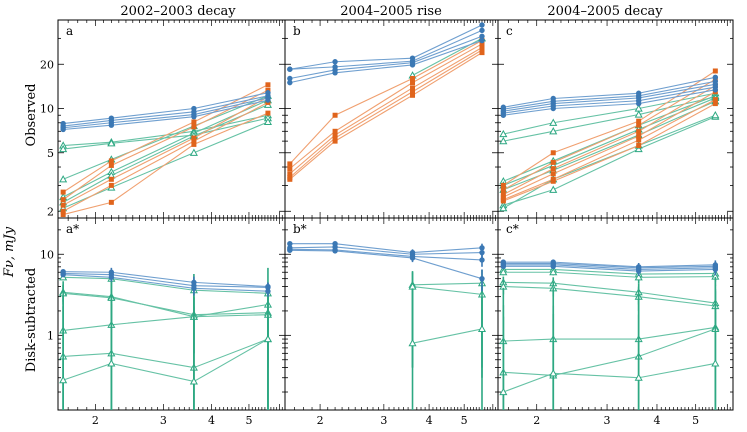  I want to click on series-o6, so click(609, 152).